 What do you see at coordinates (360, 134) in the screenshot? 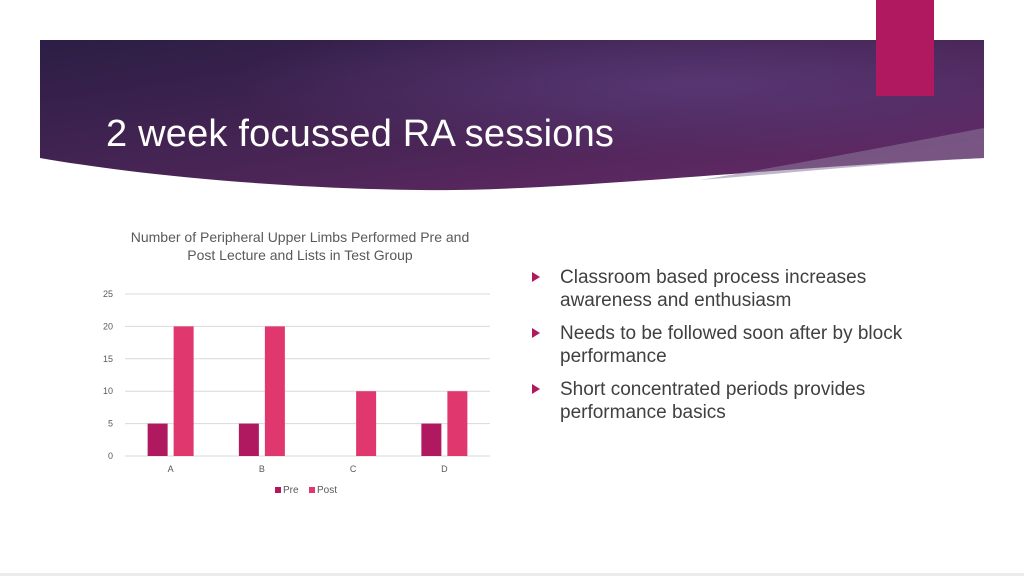
I see `slide-title: 2 week focussed RA sessions` at bounding box center [360, 134].